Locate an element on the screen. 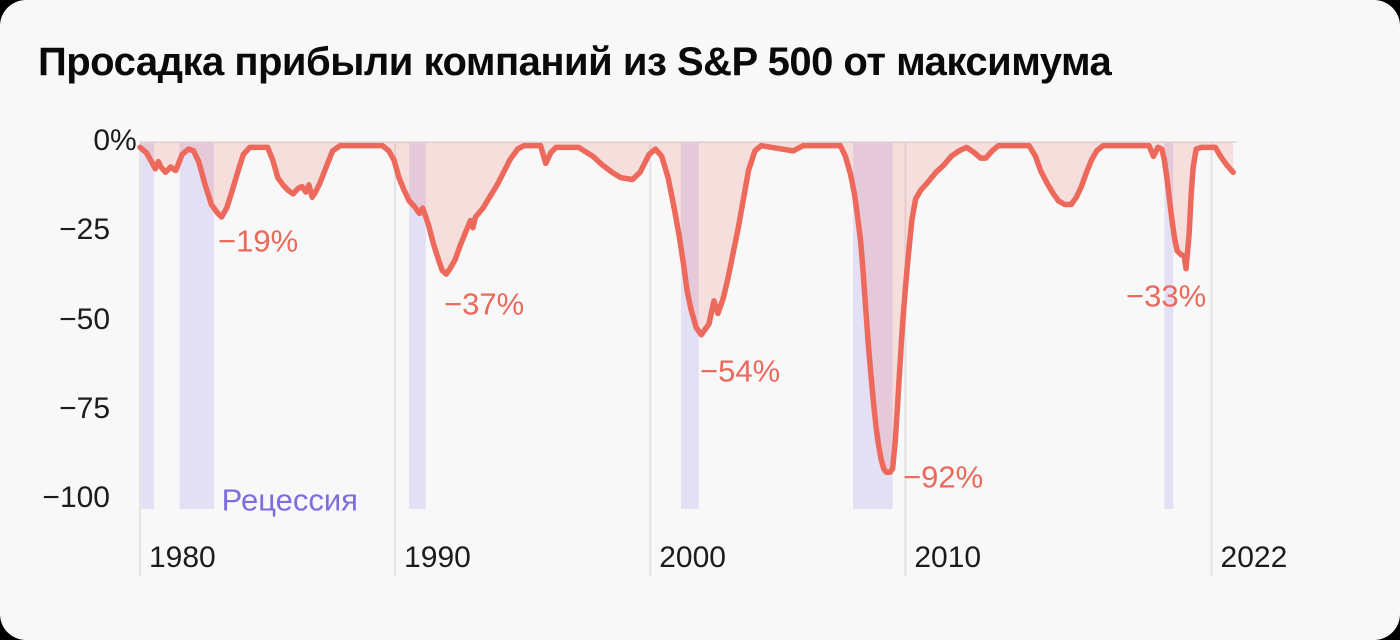 Image resolution: width=1400 pixels, height=640 pixels. x-tick-label-2010: 2010 is located at coordinates (948, 557).